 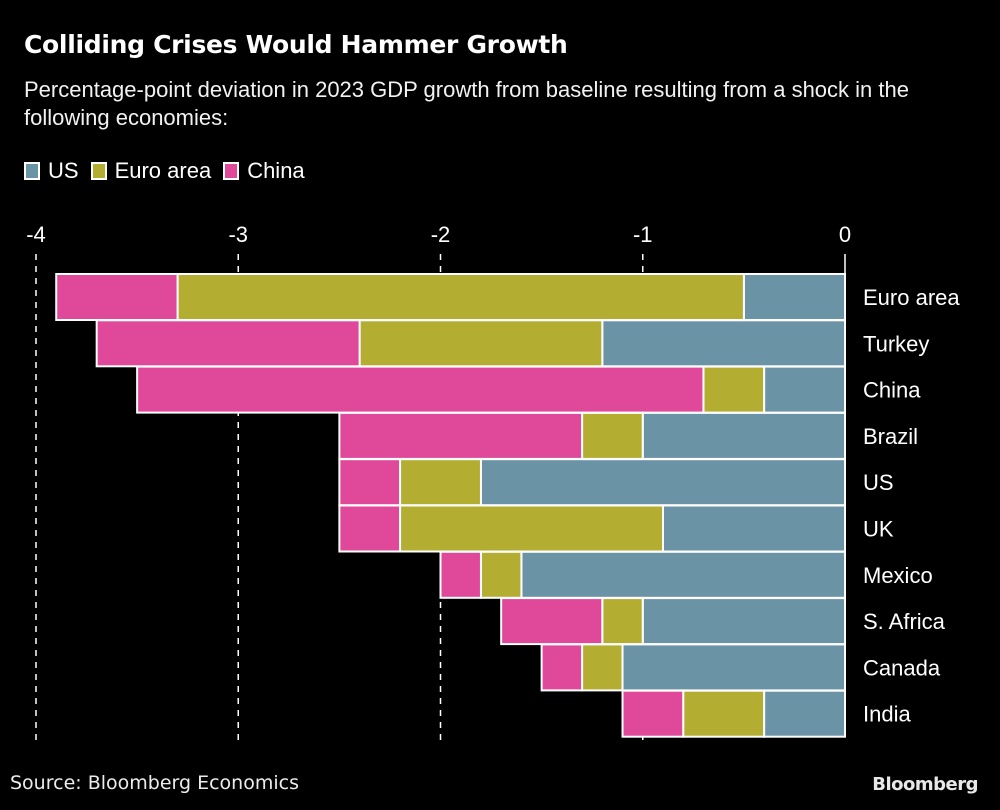 I want to click on legend-label-us: US, so click(x=63, y=170).